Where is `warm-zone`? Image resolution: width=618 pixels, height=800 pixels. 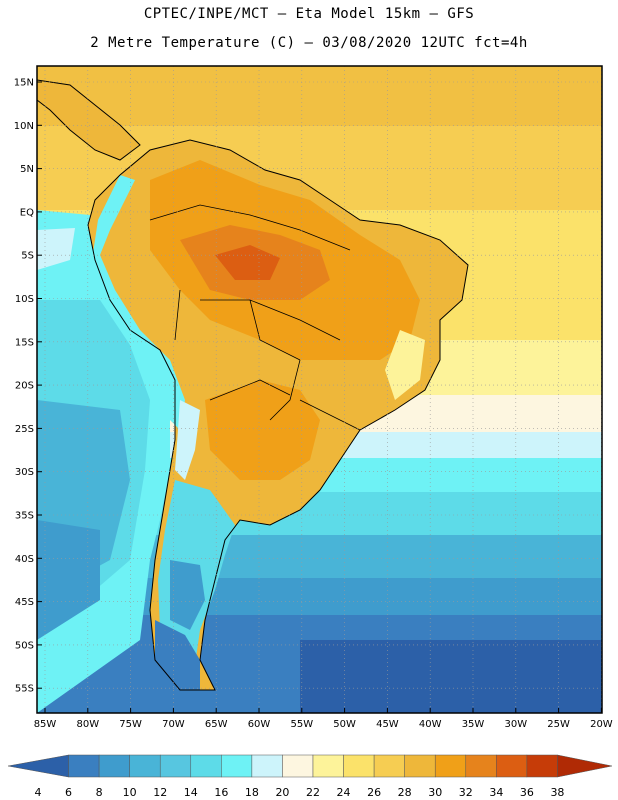
warm-zone is located at coordinates (262, 430).